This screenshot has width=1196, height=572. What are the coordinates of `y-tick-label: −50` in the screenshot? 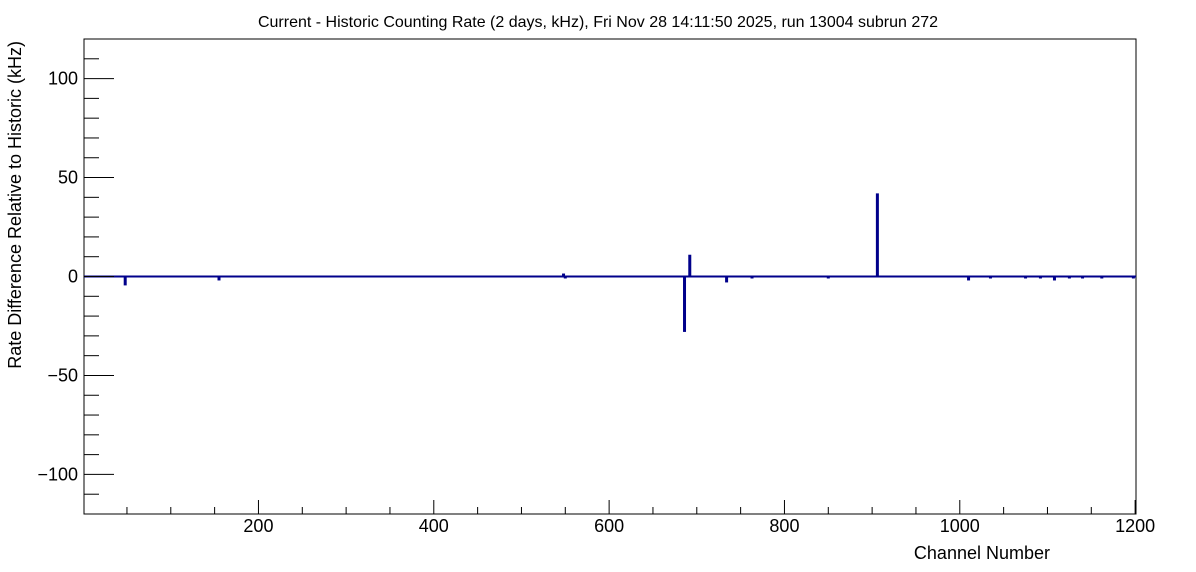 It's located at (62, 375).